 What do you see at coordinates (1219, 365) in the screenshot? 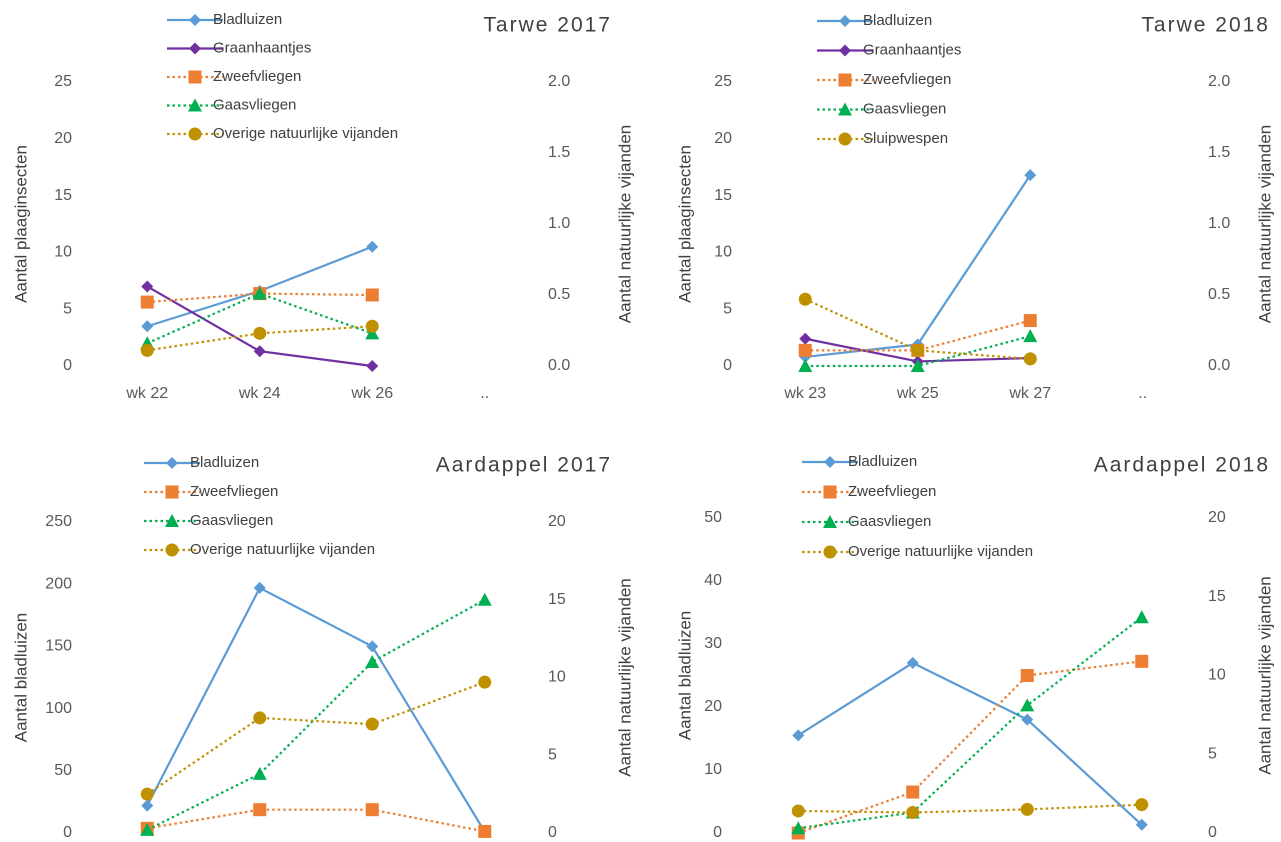
I see `y2-tick-label: 0.0` at bounding box center [1219, 365].